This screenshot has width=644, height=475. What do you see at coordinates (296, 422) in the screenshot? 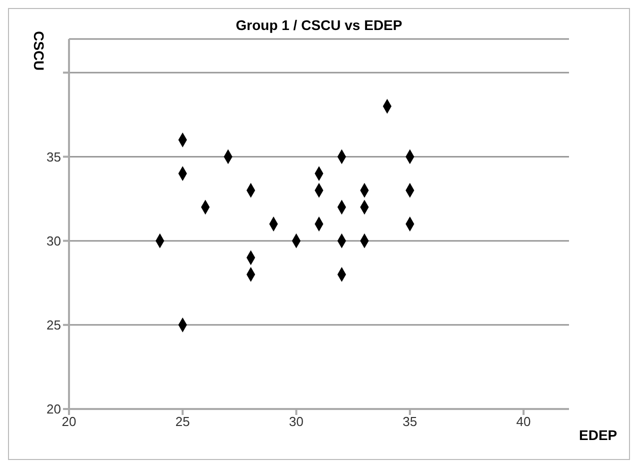
I see `x-tick-label: 30` at bounding box center [296, 422].